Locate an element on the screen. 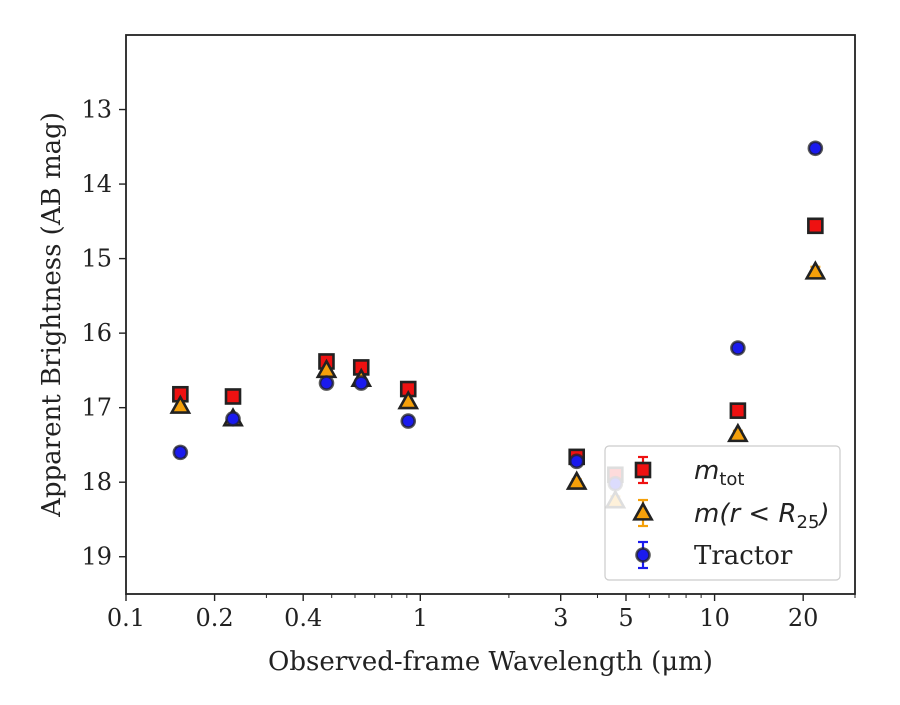 This screenshot has height=705, width=900. legend-label: m(r < R25) is located at coordinates (762, 516).